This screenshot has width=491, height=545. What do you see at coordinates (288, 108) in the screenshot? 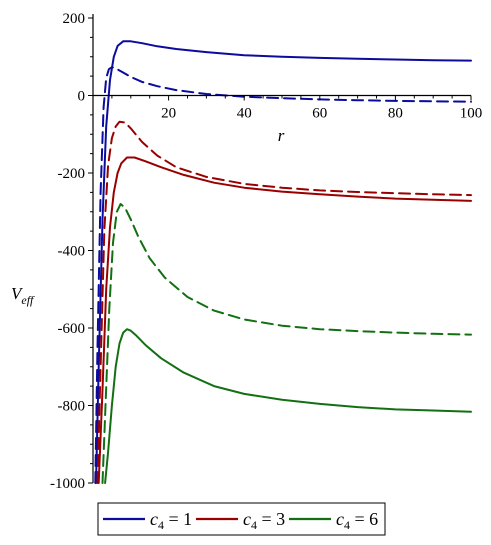
I see `x-axis: 20 40 60 80 100` at bounding box center [288, 108].